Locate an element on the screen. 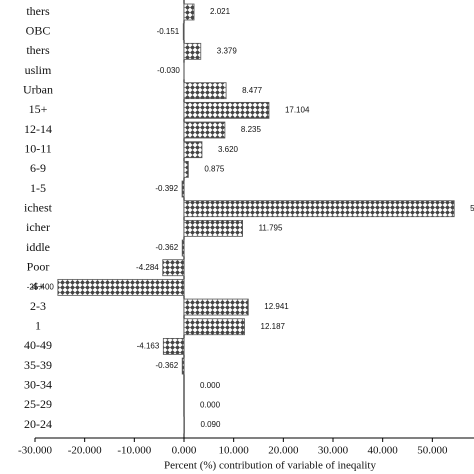  y-tick-label: Poor is located at coordinates (38, 266).